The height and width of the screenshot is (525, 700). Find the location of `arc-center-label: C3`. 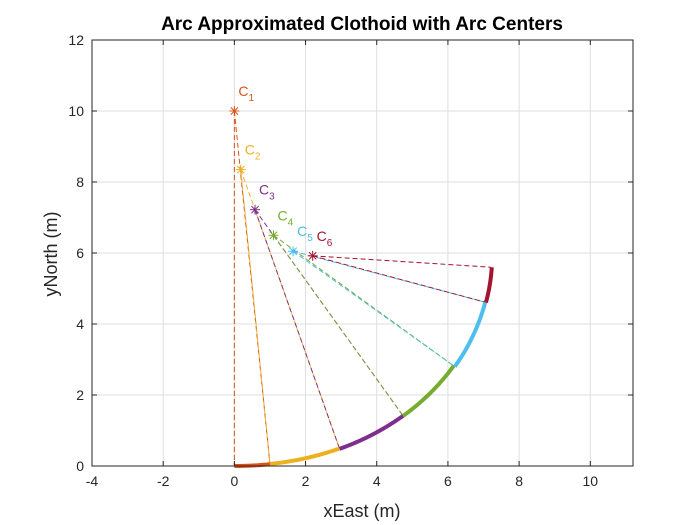

arc-center-label: C3 is located at coordinates (267, 192).